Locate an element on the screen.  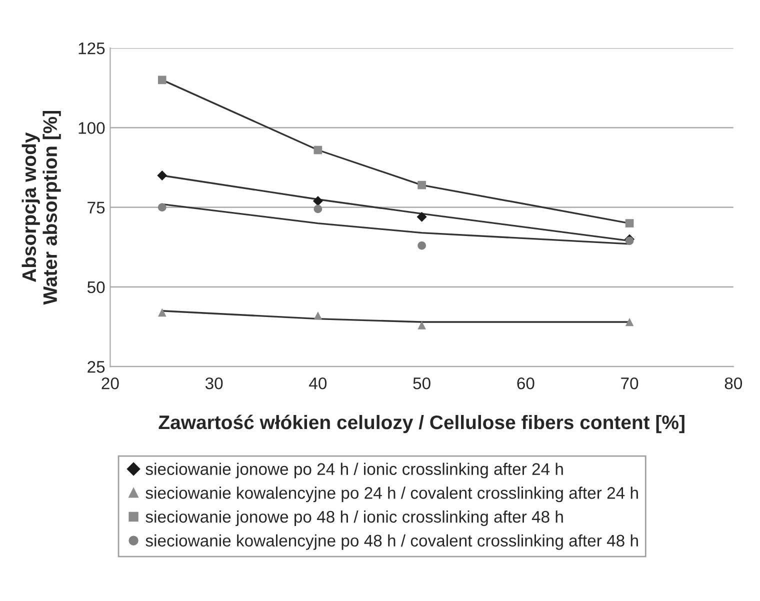
legend-label: sieciowanie jonowe po 48 h / ionic crosslinking after 48 h is located at coordinates (354, 518).